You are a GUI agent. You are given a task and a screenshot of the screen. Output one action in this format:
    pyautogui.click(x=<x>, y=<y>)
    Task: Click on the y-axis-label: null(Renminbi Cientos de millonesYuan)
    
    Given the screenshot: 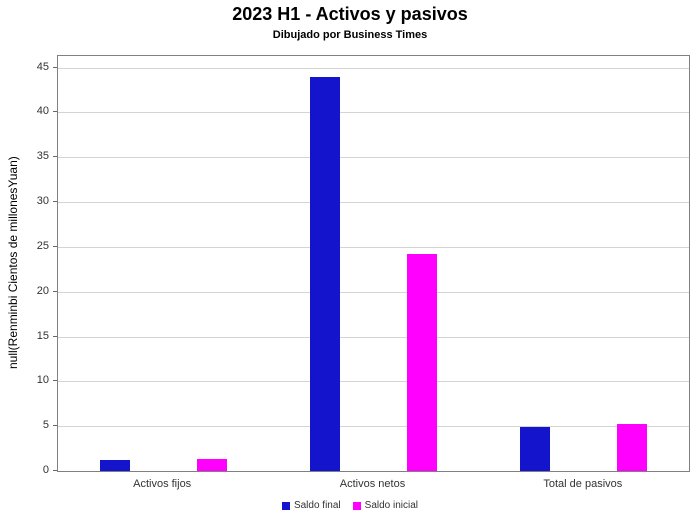 What is the action you would take?
    pyautogui.click(x=13, y=262)
    